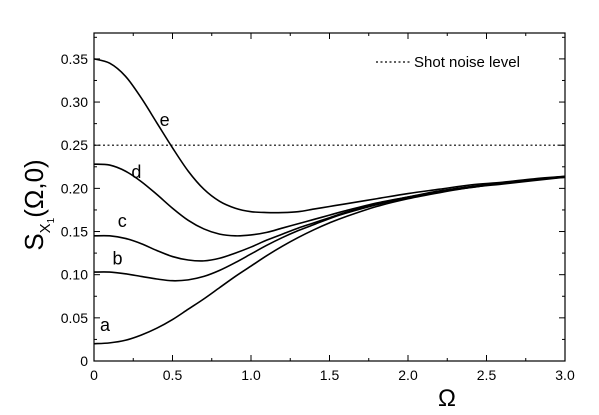  I want to click on series-label-d: d, so click(136, 172).